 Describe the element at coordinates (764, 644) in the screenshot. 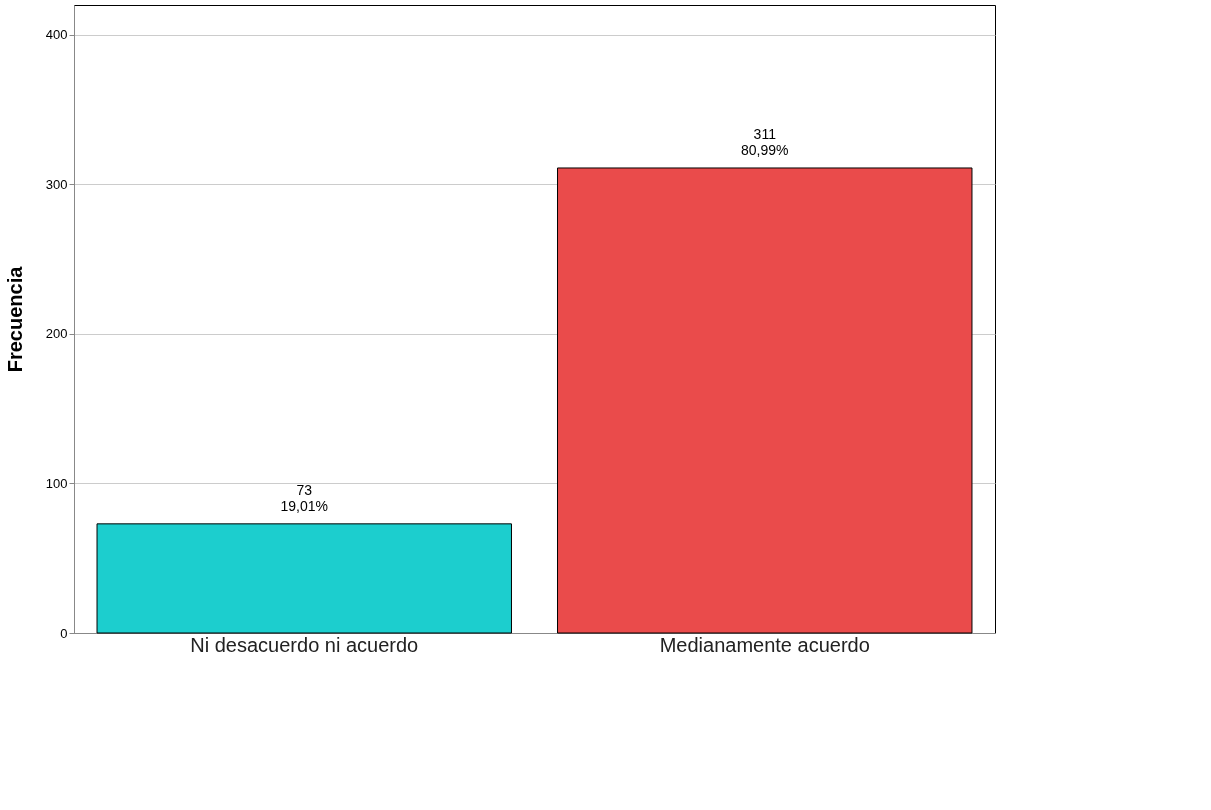

I see `x-tick-label: Medianamente acuerdo` at that location.